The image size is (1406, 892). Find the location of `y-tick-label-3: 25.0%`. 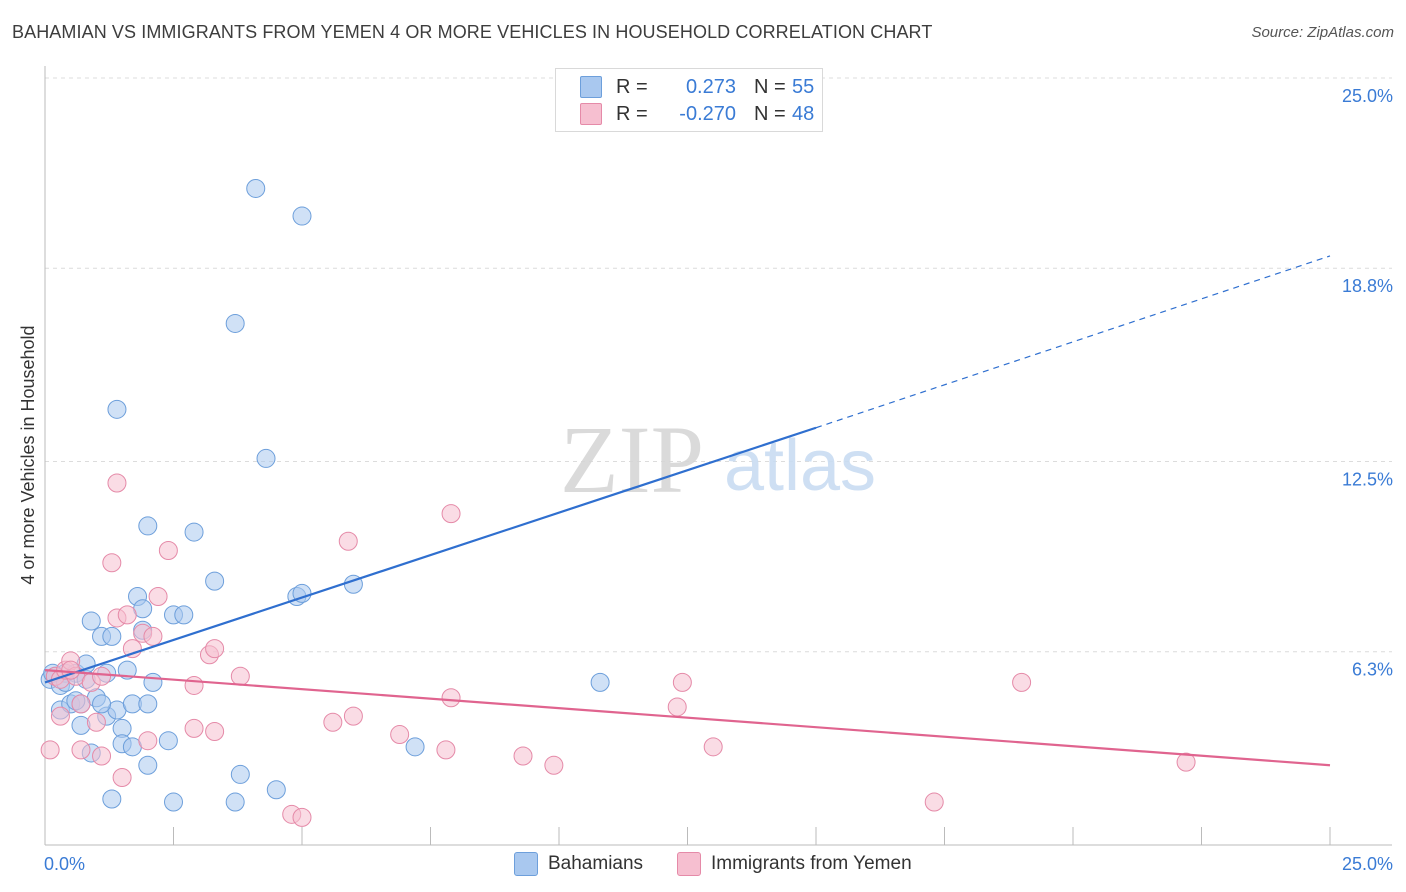

y-tick-label-3: 25.0% is located at coordinates (1367, 96).